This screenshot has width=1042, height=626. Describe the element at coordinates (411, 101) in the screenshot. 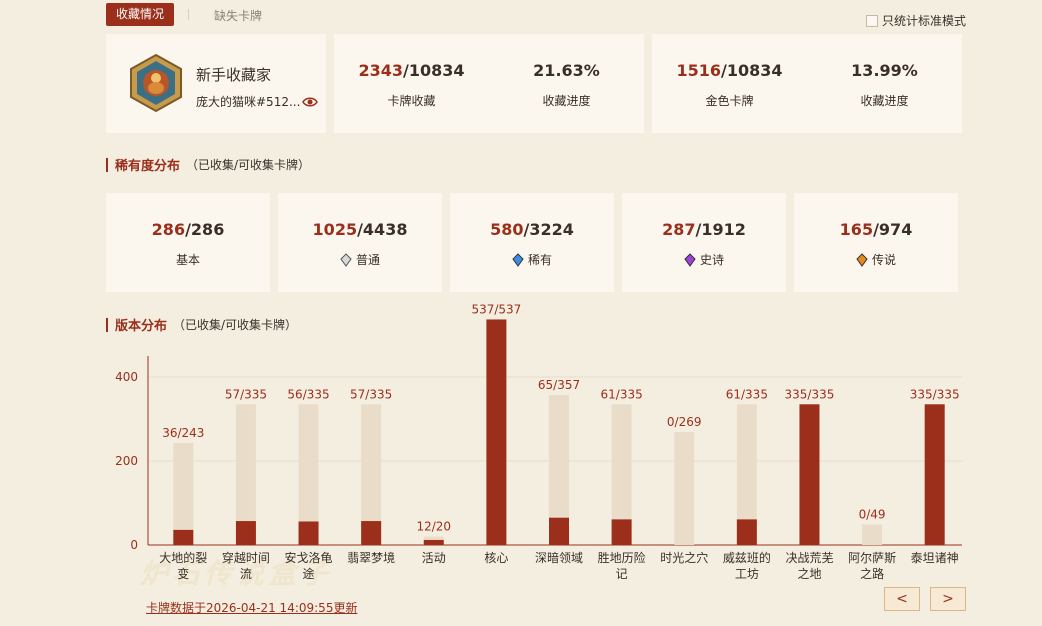

I see `cards-collected-label: 卡牌收藏` at that location.